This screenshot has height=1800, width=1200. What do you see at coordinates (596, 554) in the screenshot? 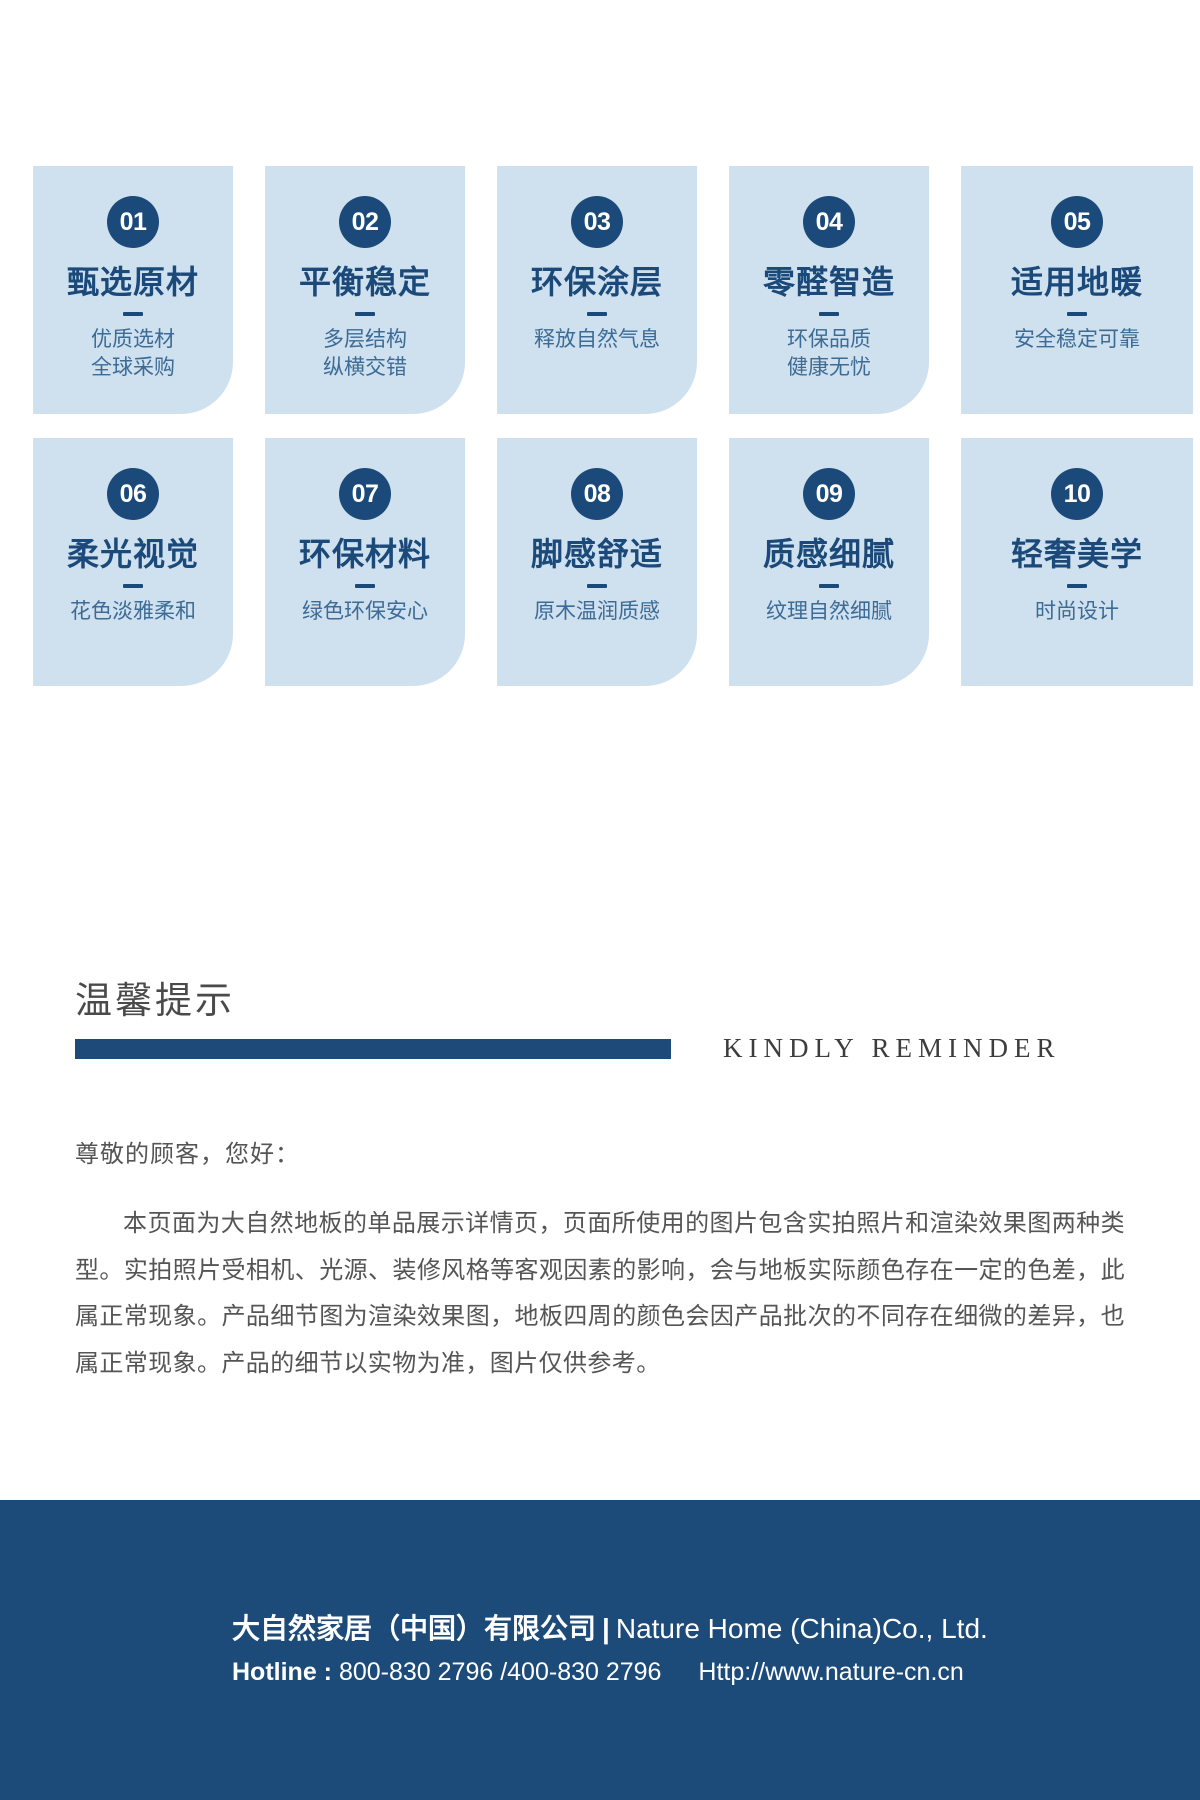
I see `feature-title: 脚感舒适` at bounding box center [596, 554].